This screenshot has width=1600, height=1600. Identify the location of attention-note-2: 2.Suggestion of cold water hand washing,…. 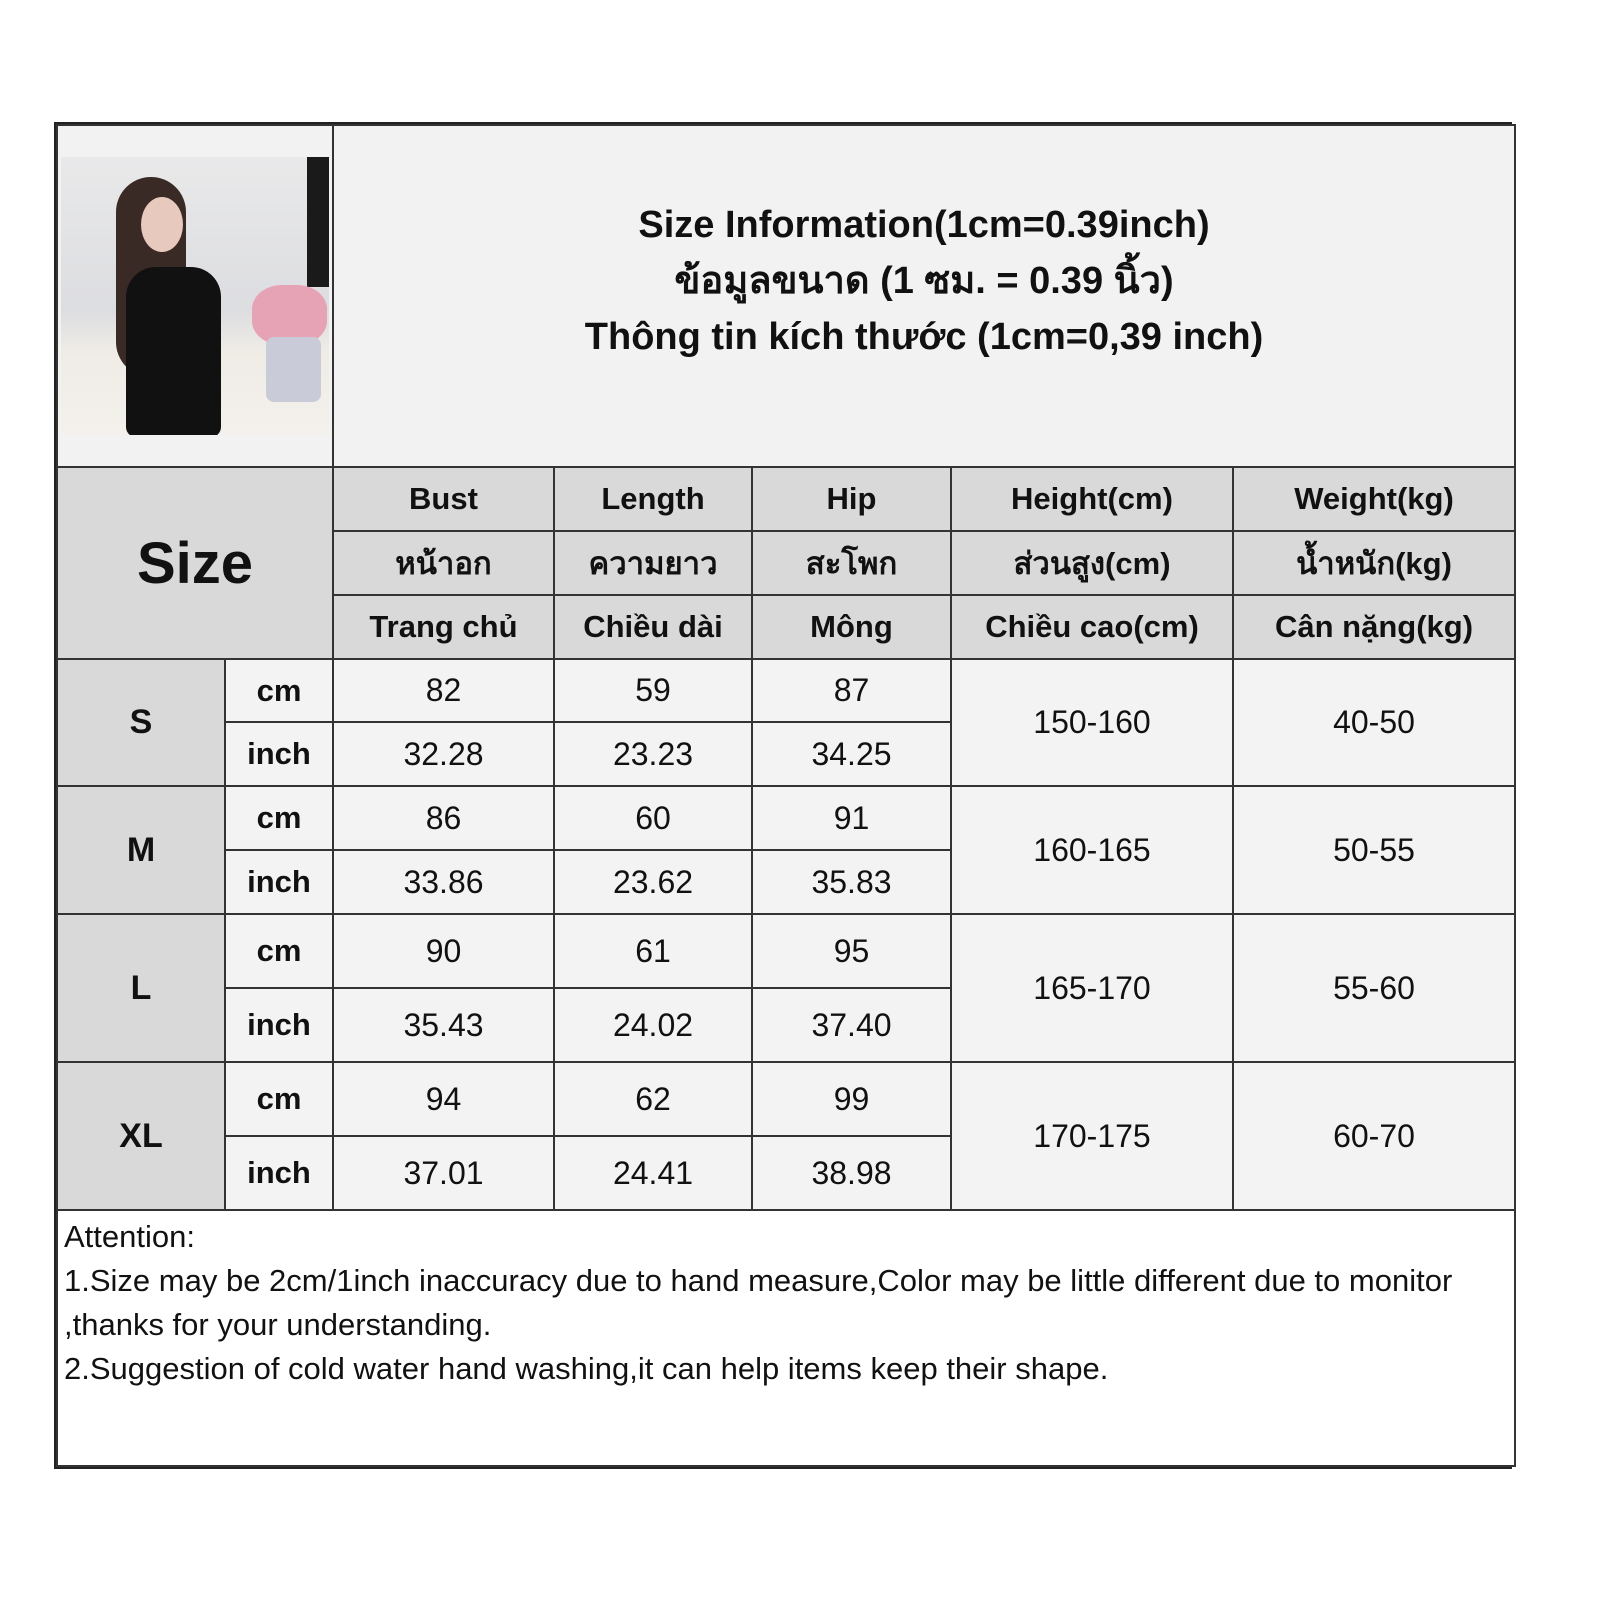
(586, 1368).